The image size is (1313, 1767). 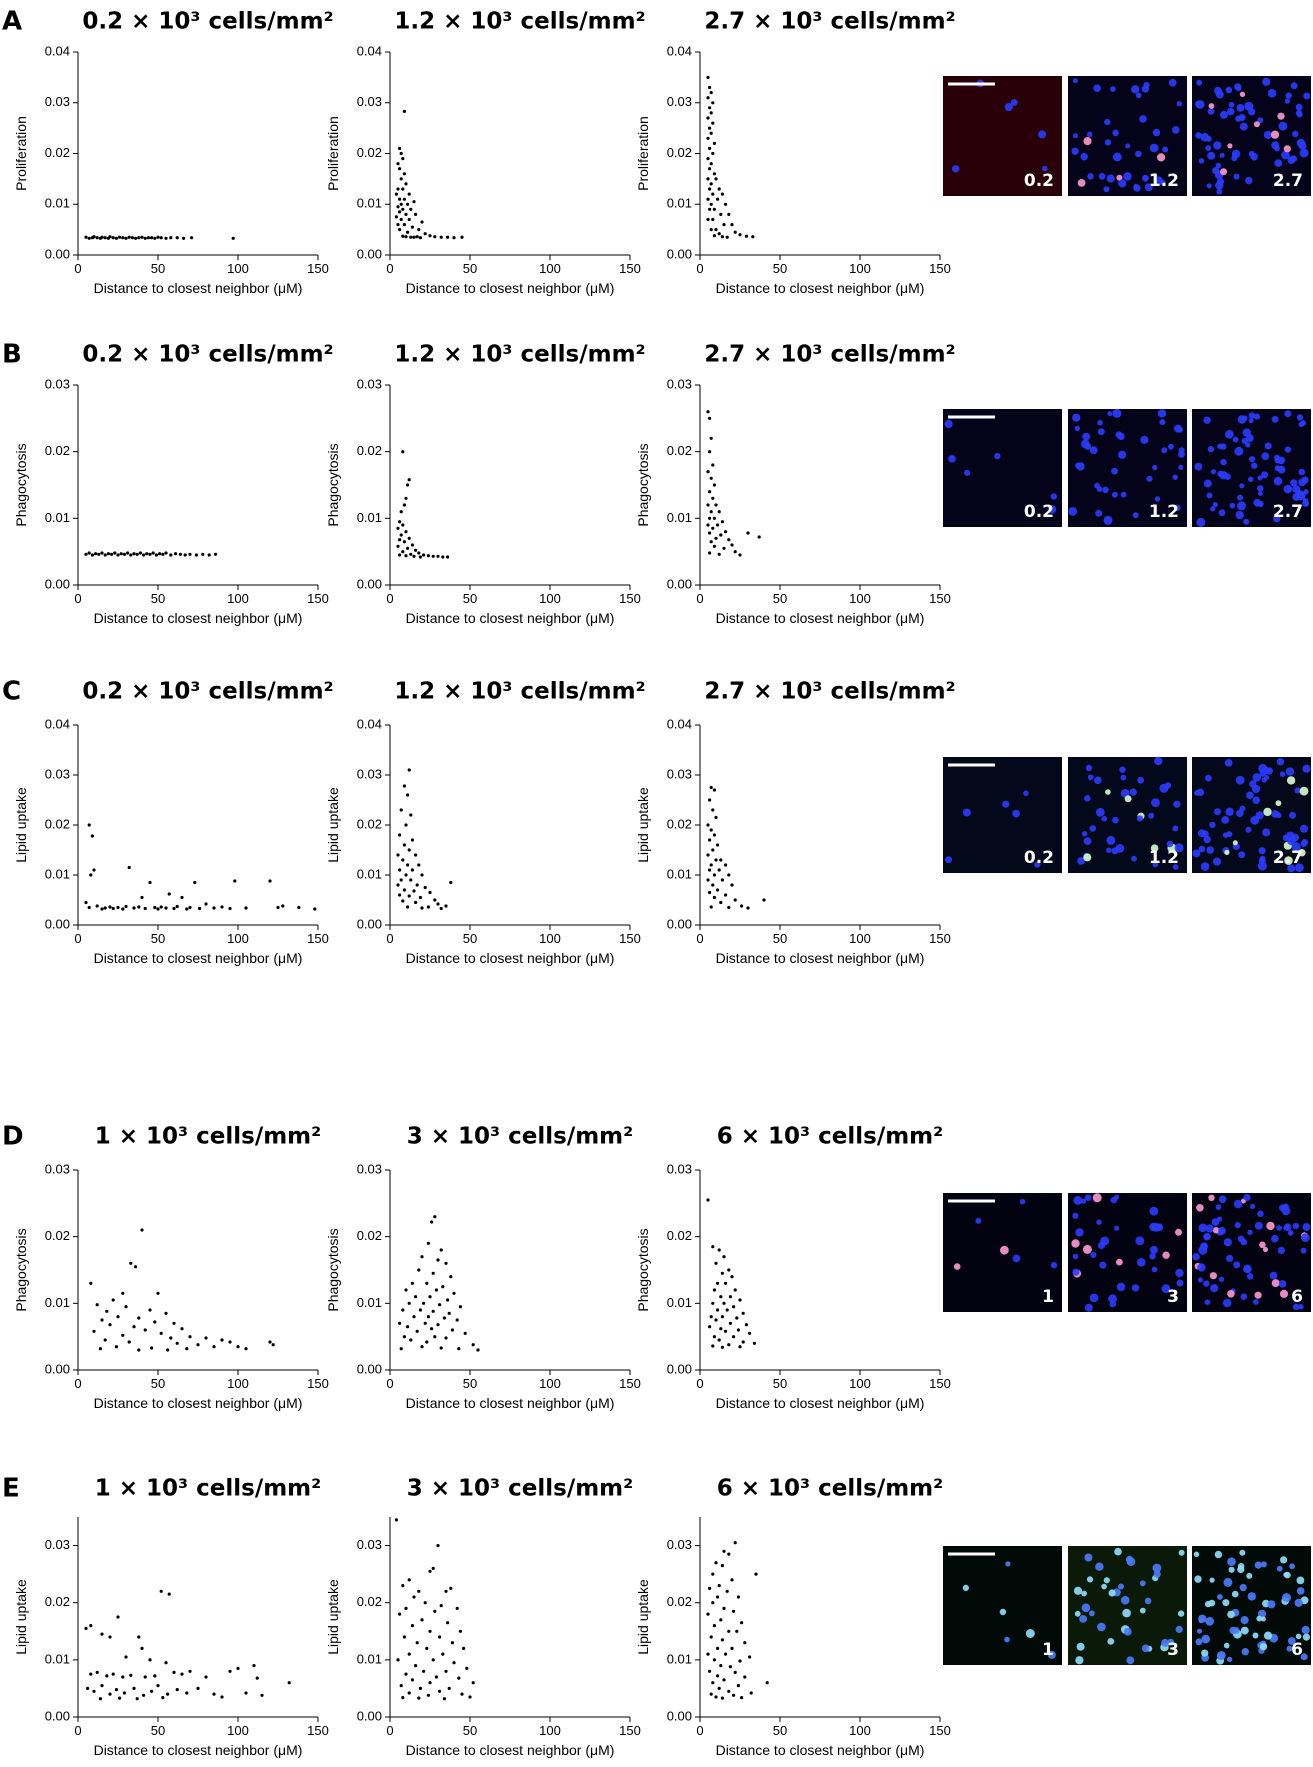 What do you see at coordinates (207, 692) in the screenshot?
I see `chart-title: 0.2 × 10³ cells/mm²` at bounding box center [207, 692].